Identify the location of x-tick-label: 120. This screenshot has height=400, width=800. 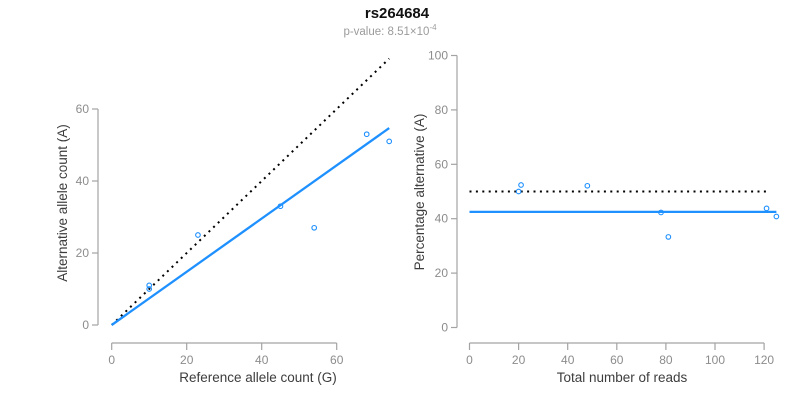
(764, 360).